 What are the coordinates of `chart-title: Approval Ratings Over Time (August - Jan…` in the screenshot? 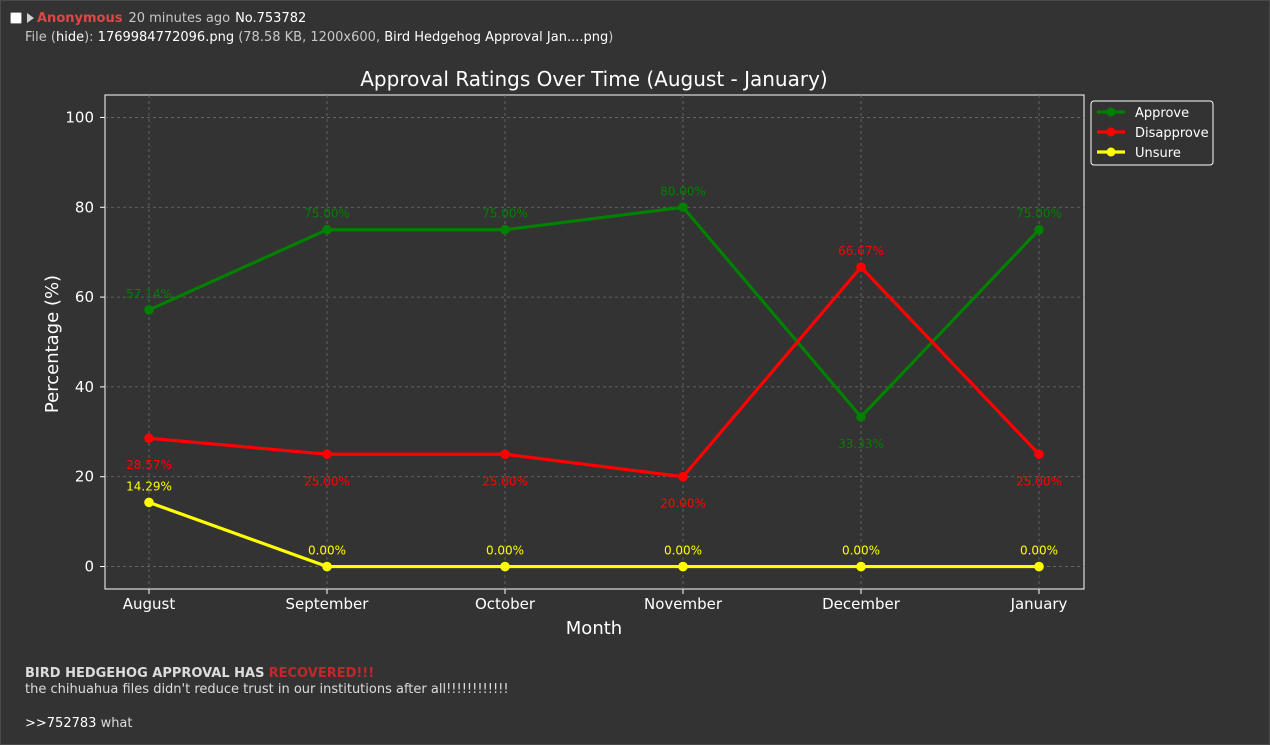 It's located at (593, 79).